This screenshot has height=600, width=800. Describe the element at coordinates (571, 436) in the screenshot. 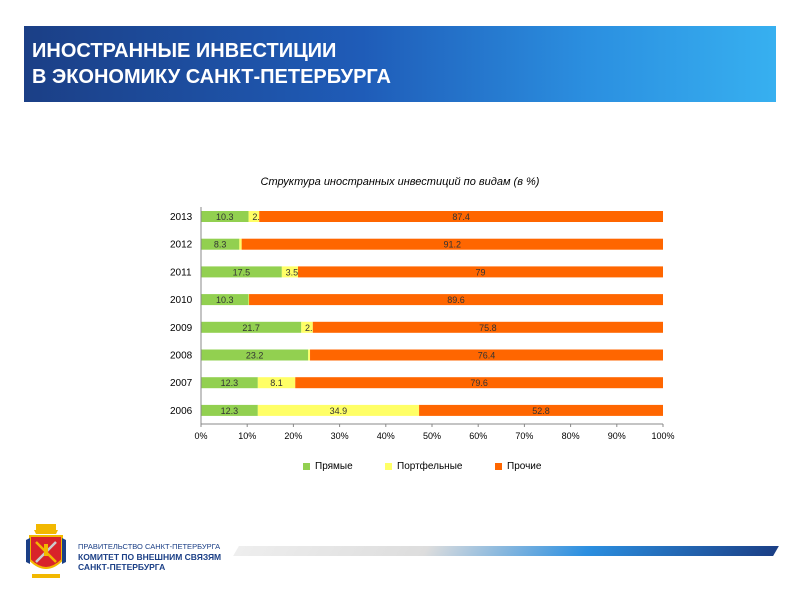

I see `x-tick-label: 80%` at that location.